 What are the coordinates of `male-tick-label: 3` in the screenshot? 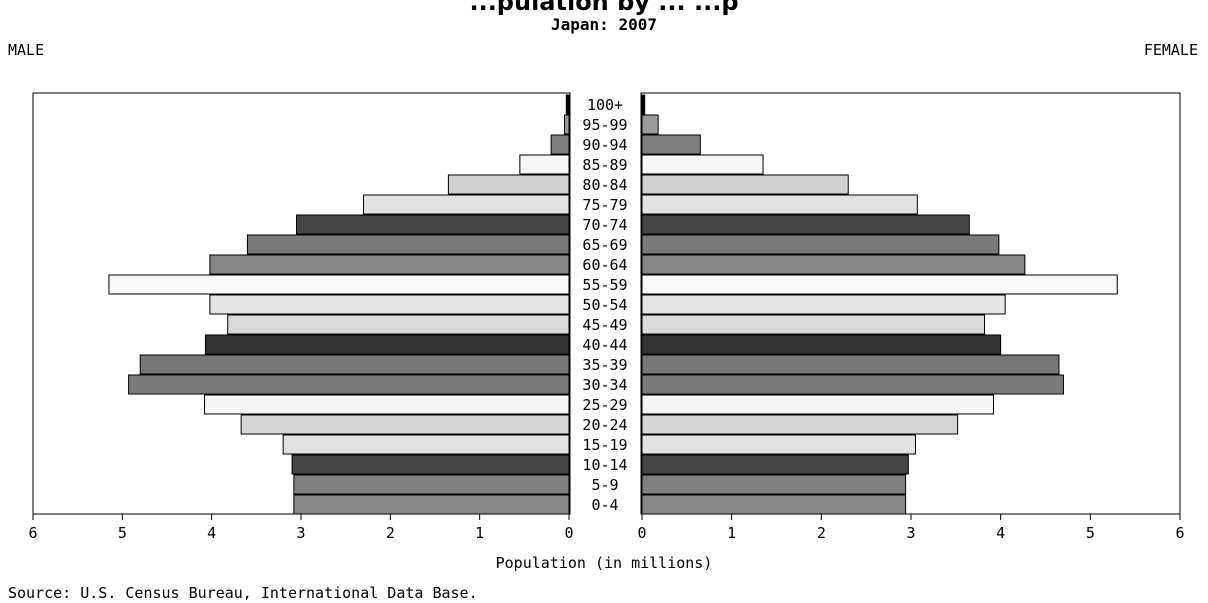 It's located at (300, 533).